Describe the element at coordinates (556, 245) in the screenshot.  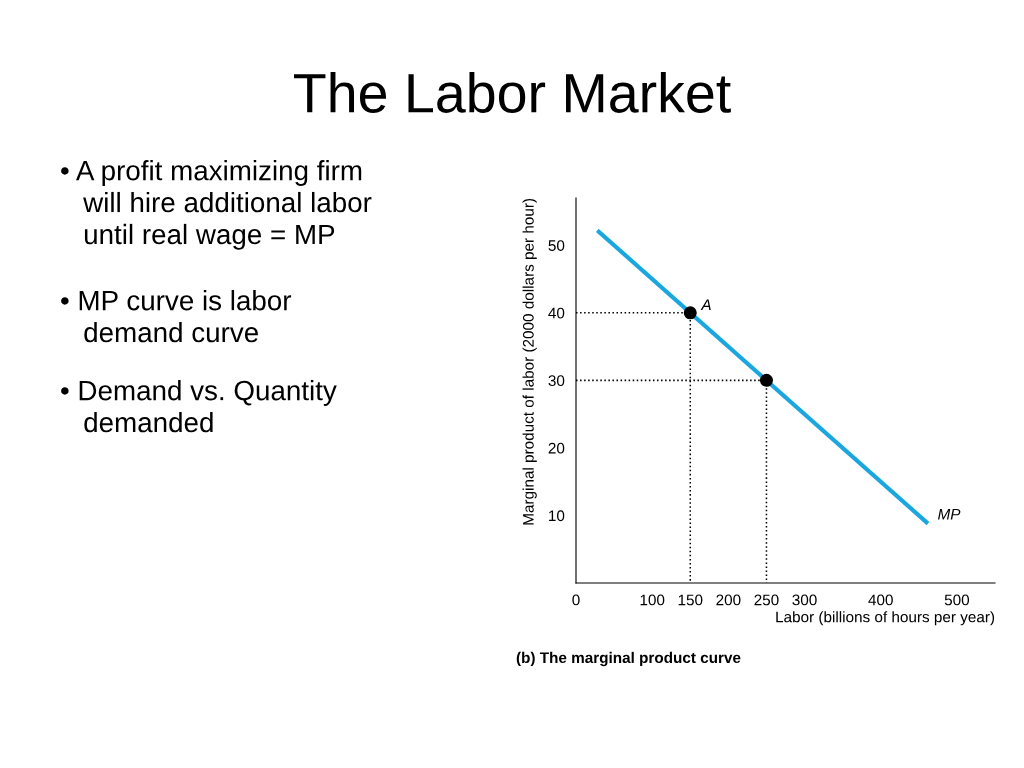
I see `y-tick-label: 50` at that location.